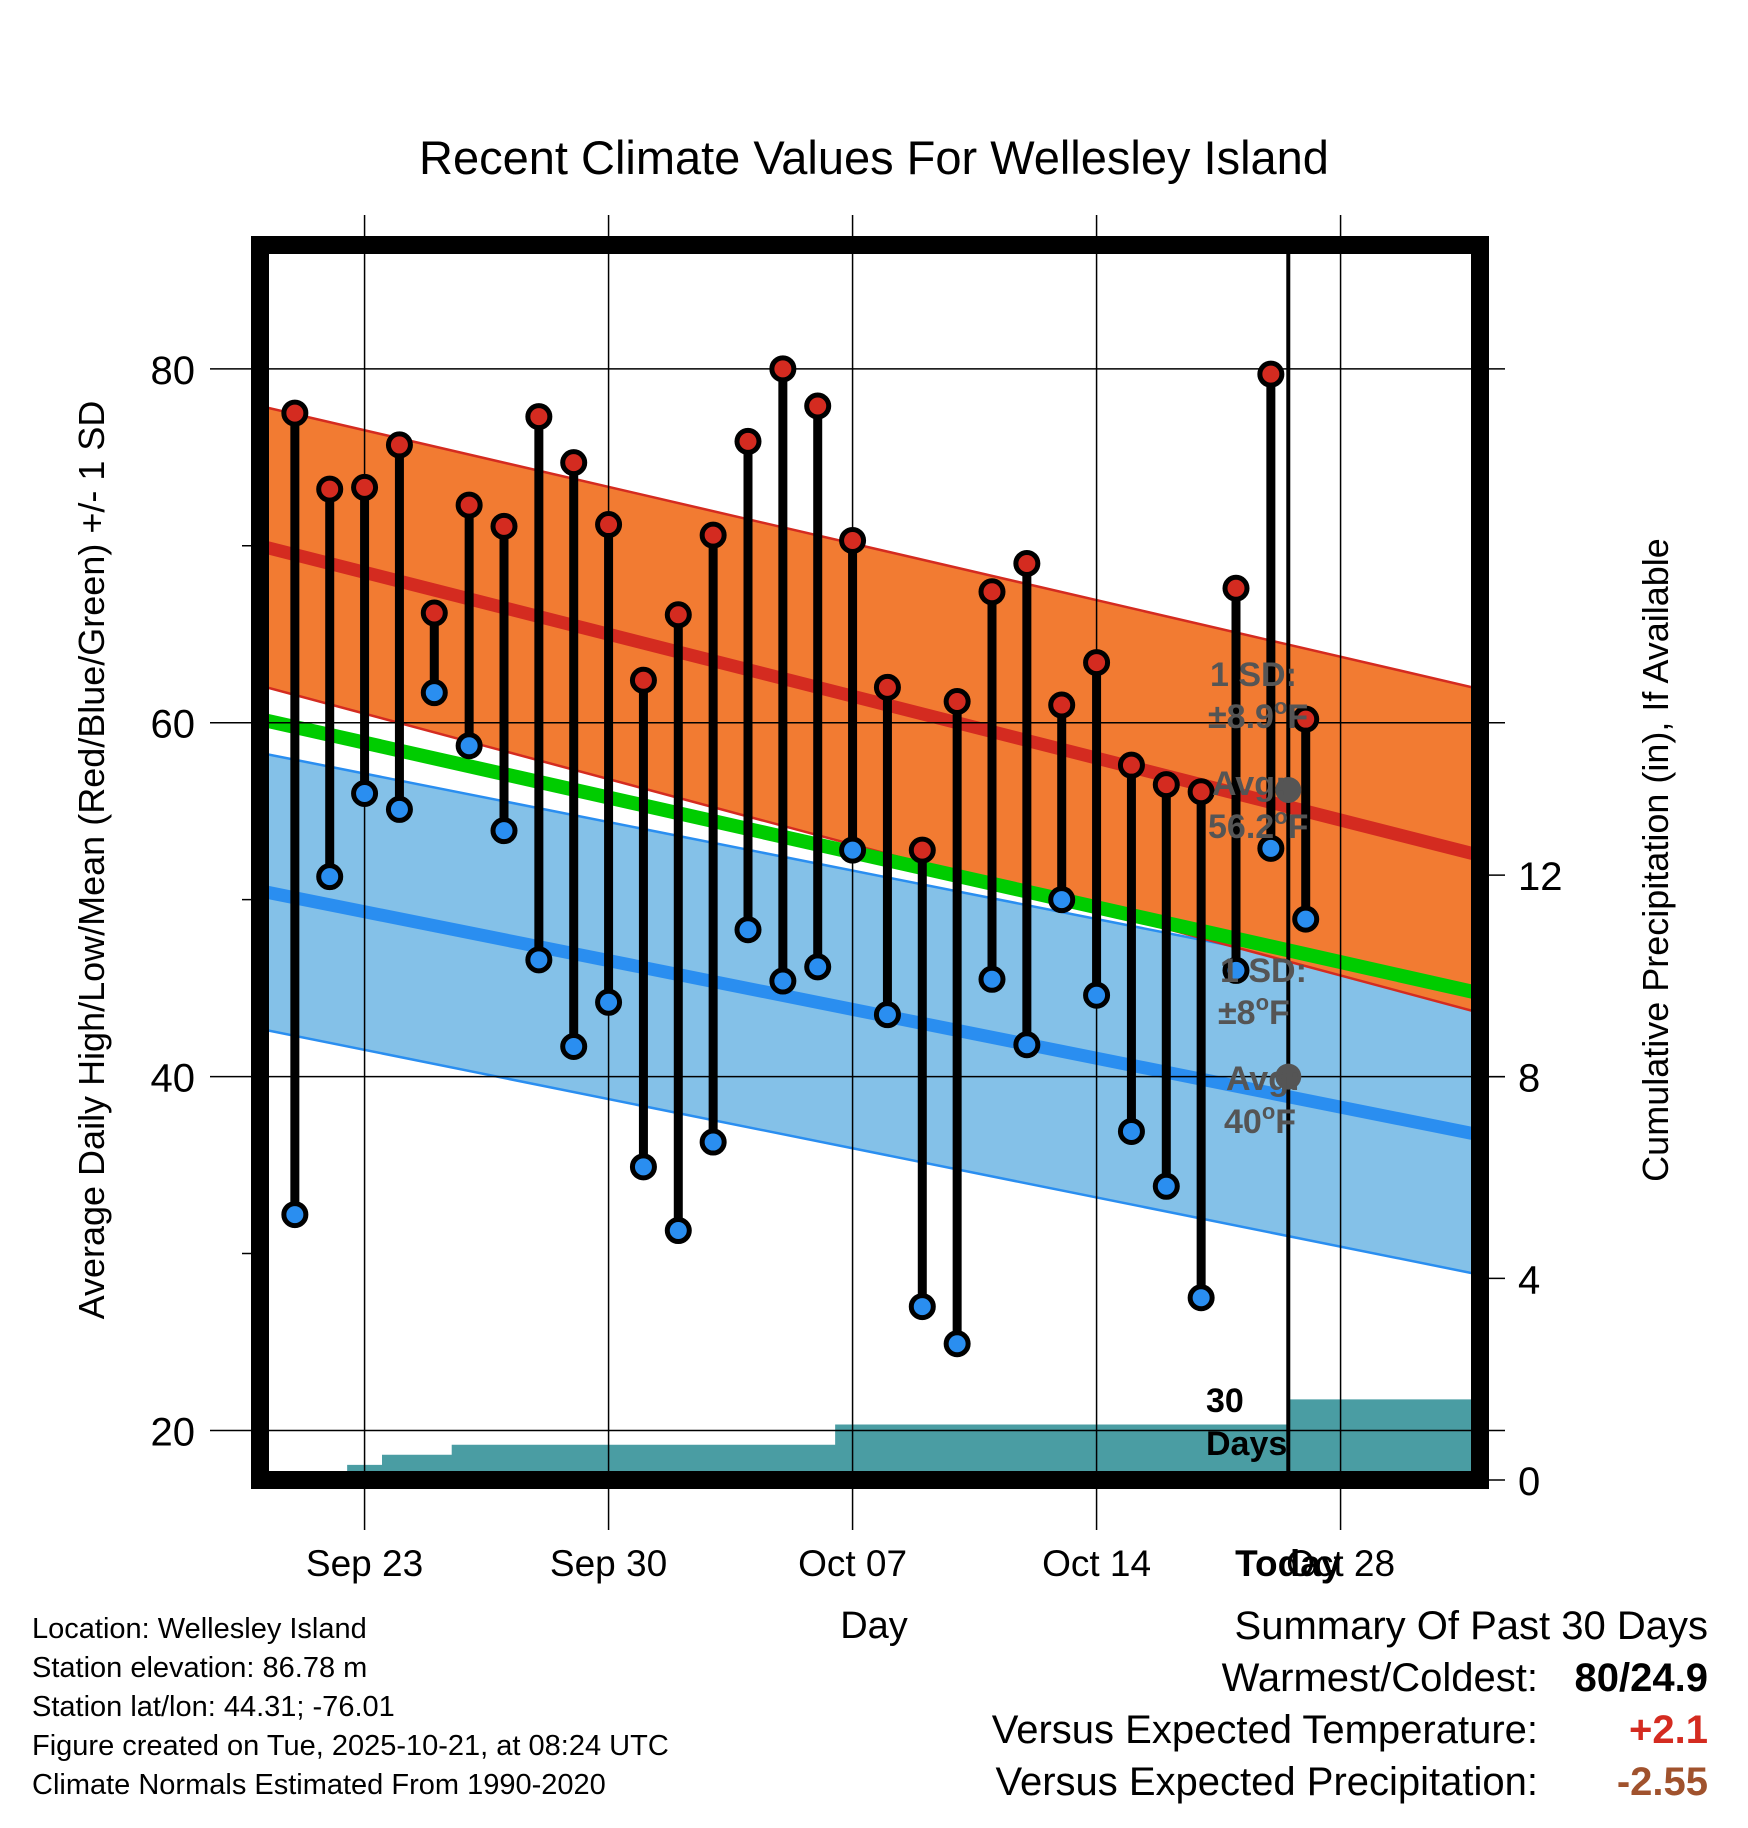 The image size is (1748, 1828). What do you see at coordinates (852, 1563) in the screenshot?
I see `x-tick-label-2: Oct 07` at bounding box center [852, 1563].